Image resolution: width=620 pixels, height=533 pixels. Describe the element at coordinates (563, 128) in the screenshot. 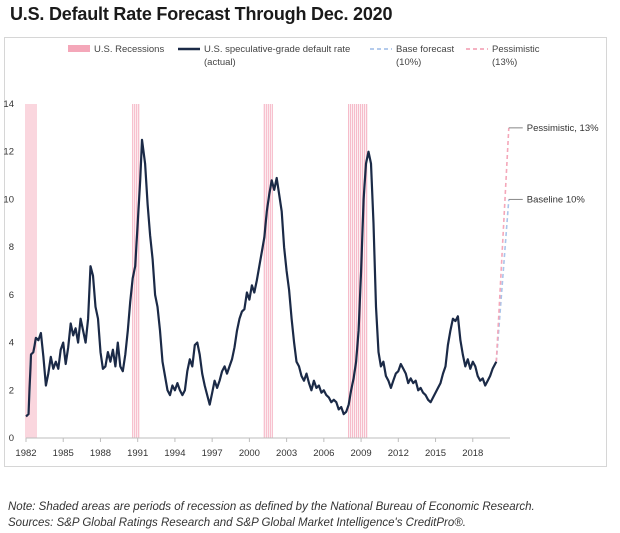

I see `pessimistic-annotation-label: Pessimistic, 13%` at that location.